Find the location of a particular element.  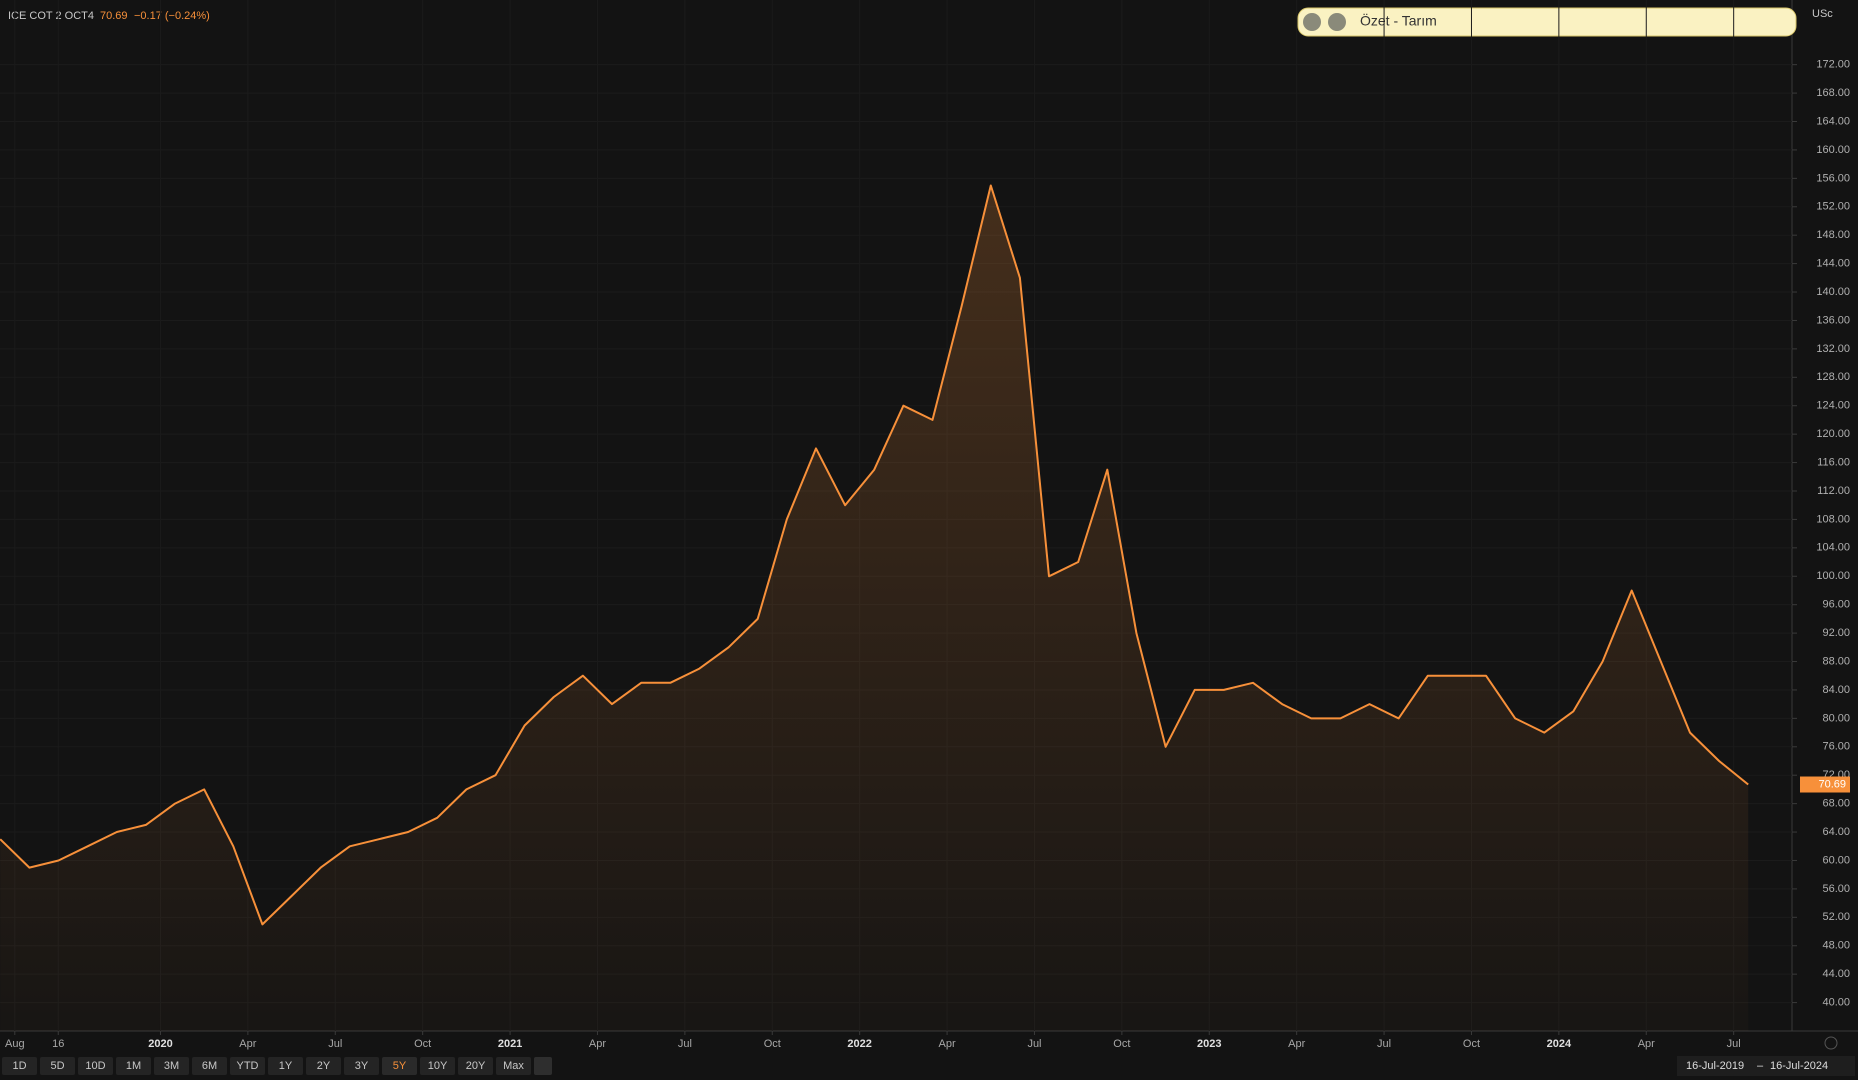

y-tick-label: 52.00 is located at coordinates (1836, 917).